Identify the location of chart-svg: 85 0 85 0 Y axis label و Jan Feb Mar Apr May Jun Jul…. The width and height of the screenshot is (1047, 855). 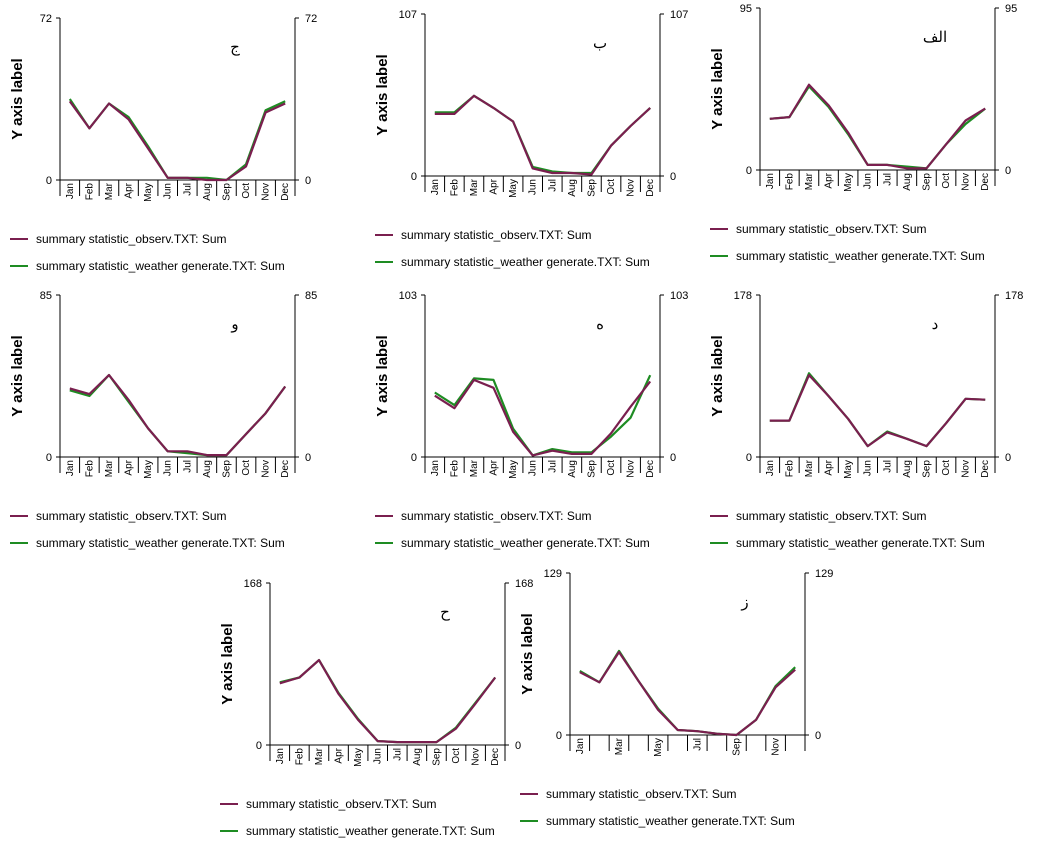
(163, 384).